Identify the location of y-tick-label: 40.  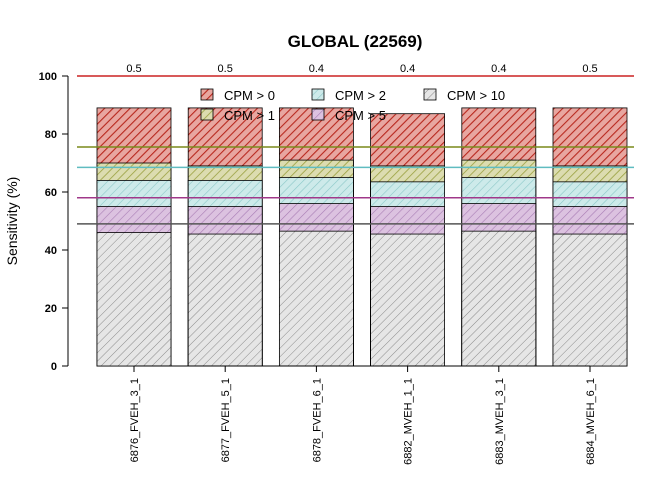
(51, 251).